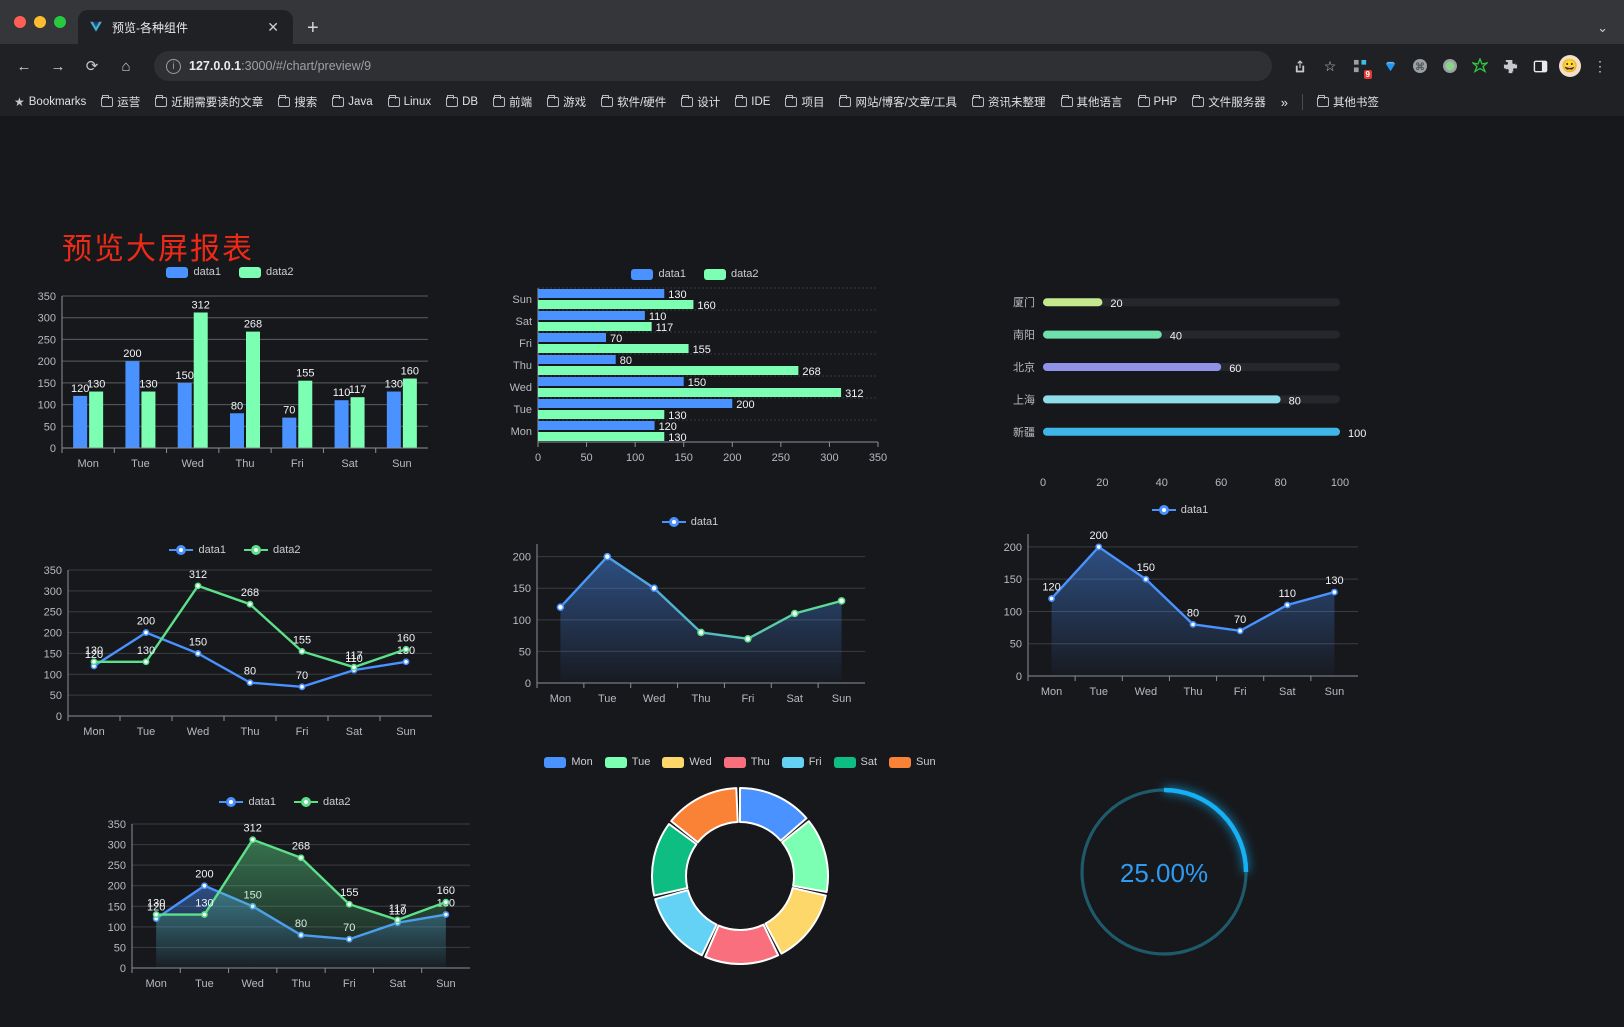 The width and height of the screenshot is (1624, 1027). Describe the element at coordinates (1158, 102) in the screenshot. I see `bookmark-folder: PHP` at that location.